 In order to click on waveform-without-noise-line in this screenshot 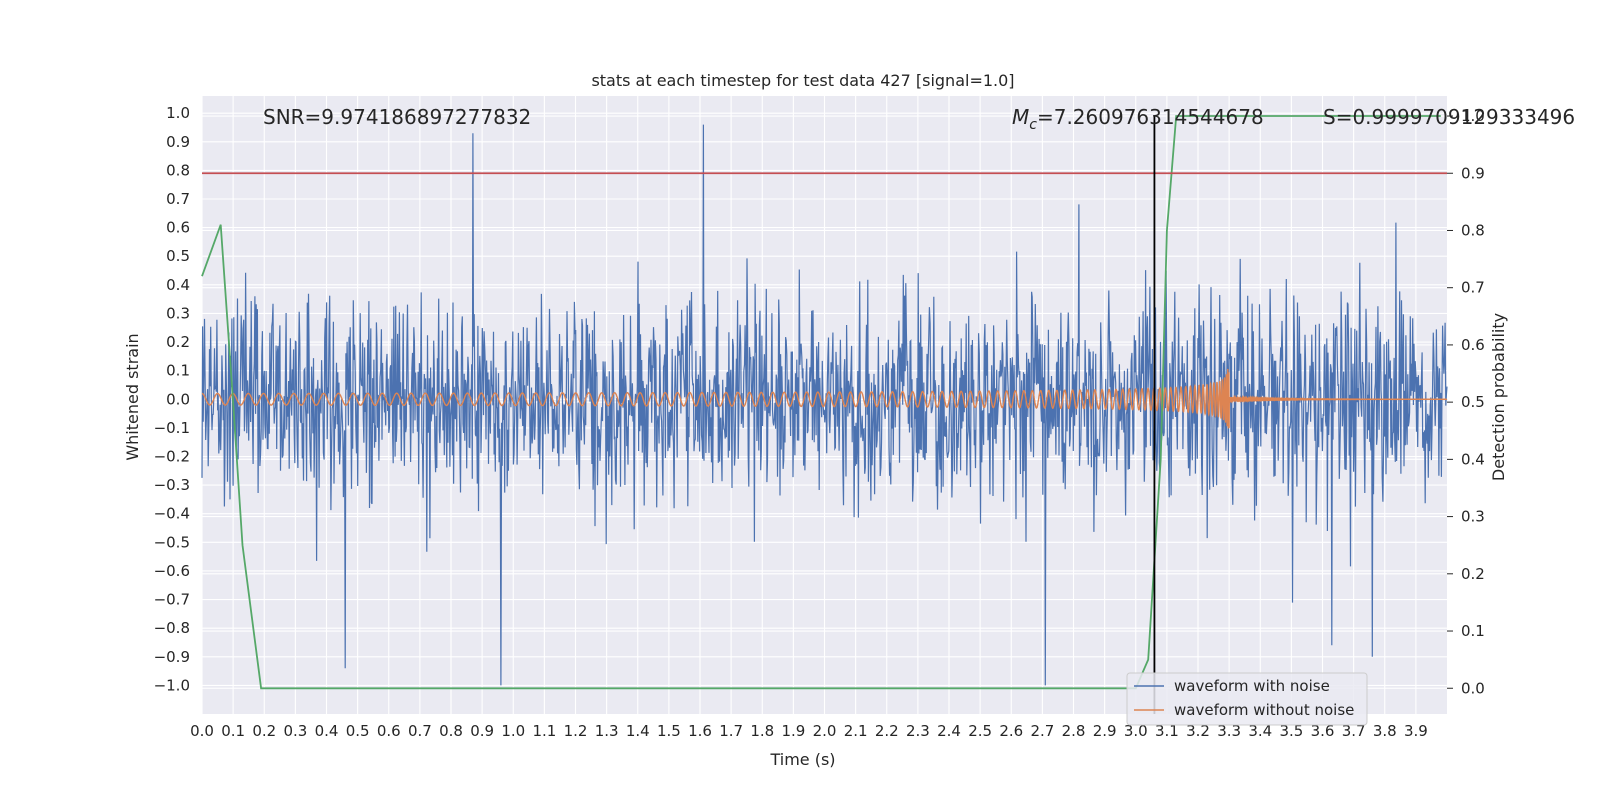, I will do `click(824, 398)`.